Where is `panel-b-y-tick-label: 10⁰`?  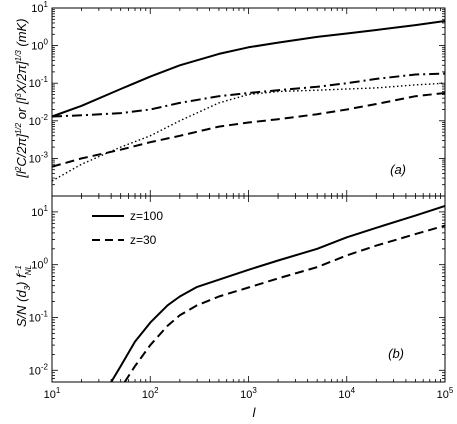
panel-b-y-tick-label: 10⁰ is located at coordinates (39, 264).